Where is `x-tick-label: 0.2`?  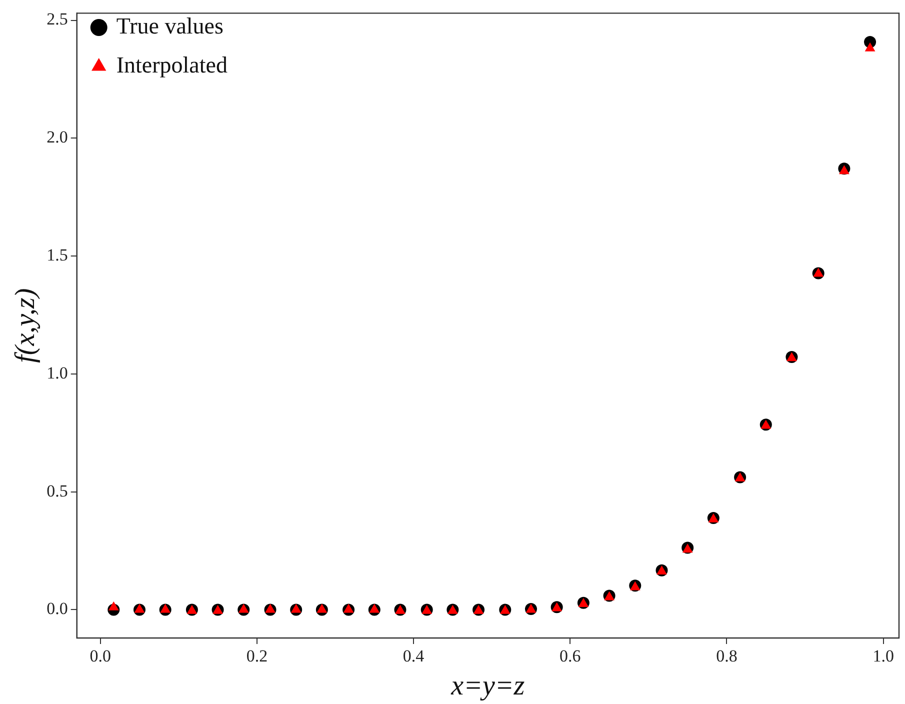
x-tick-label: 0.2 is located at coordinates (257, 656).